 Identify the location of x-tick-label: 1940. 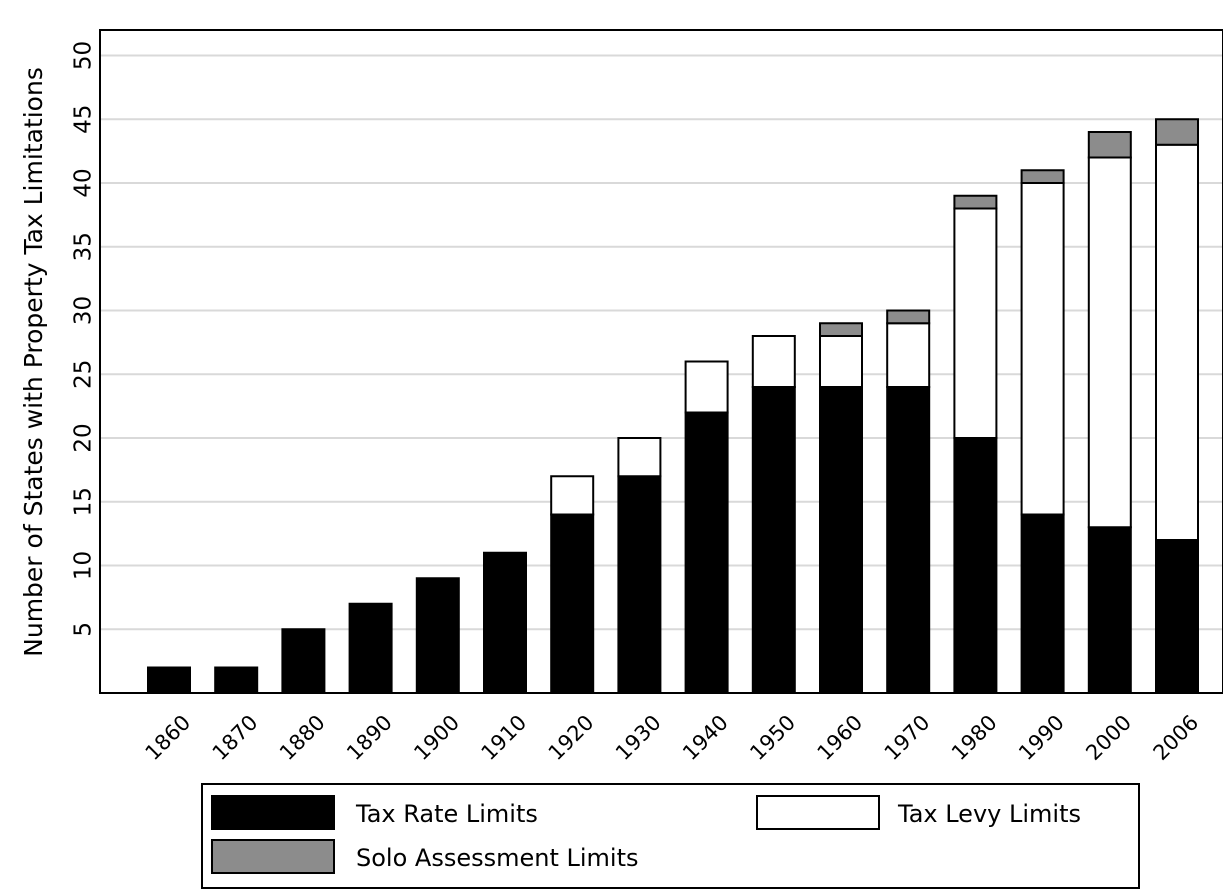
(705, 737).